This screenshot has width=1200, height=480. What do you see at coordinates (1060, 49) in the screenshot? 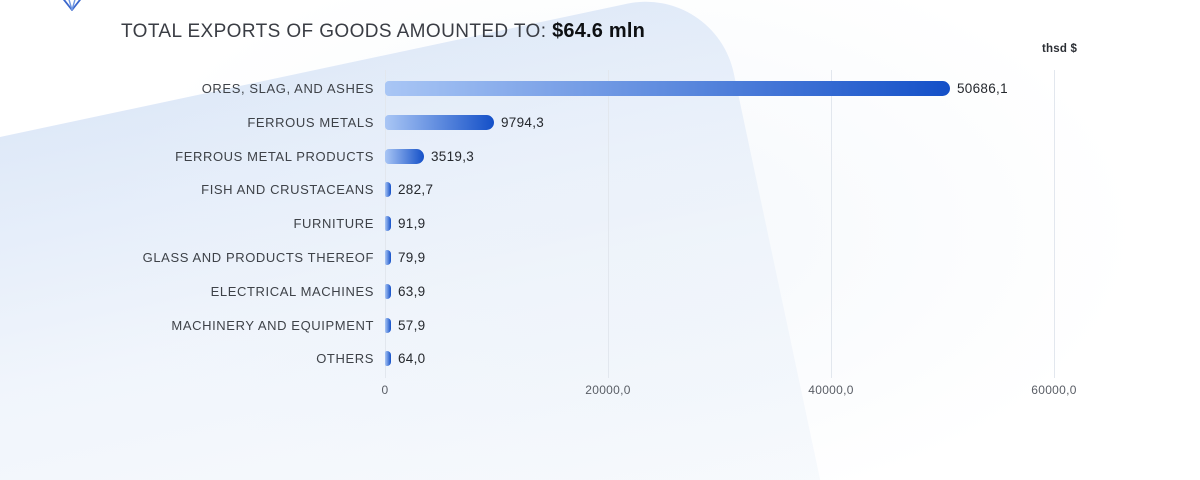
I see `axis-unit-label: thsd $` at bounding box center [1060, 49].